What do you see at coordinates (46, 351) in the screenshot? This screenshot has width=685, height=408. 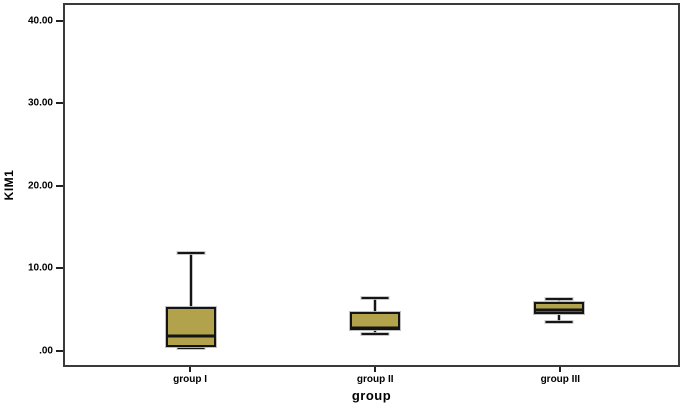 I see `y-tick-label: .00` at bounding box center [46, 351].